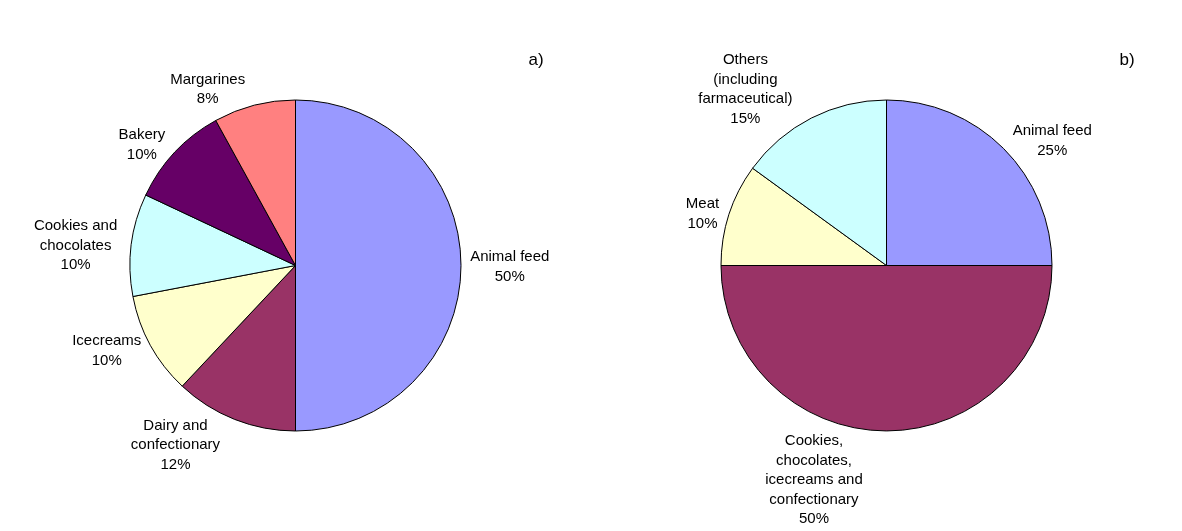 The image size is (1182, 531). I want to click on slice-label: Others (including farmaceutical), so click(745, 78).